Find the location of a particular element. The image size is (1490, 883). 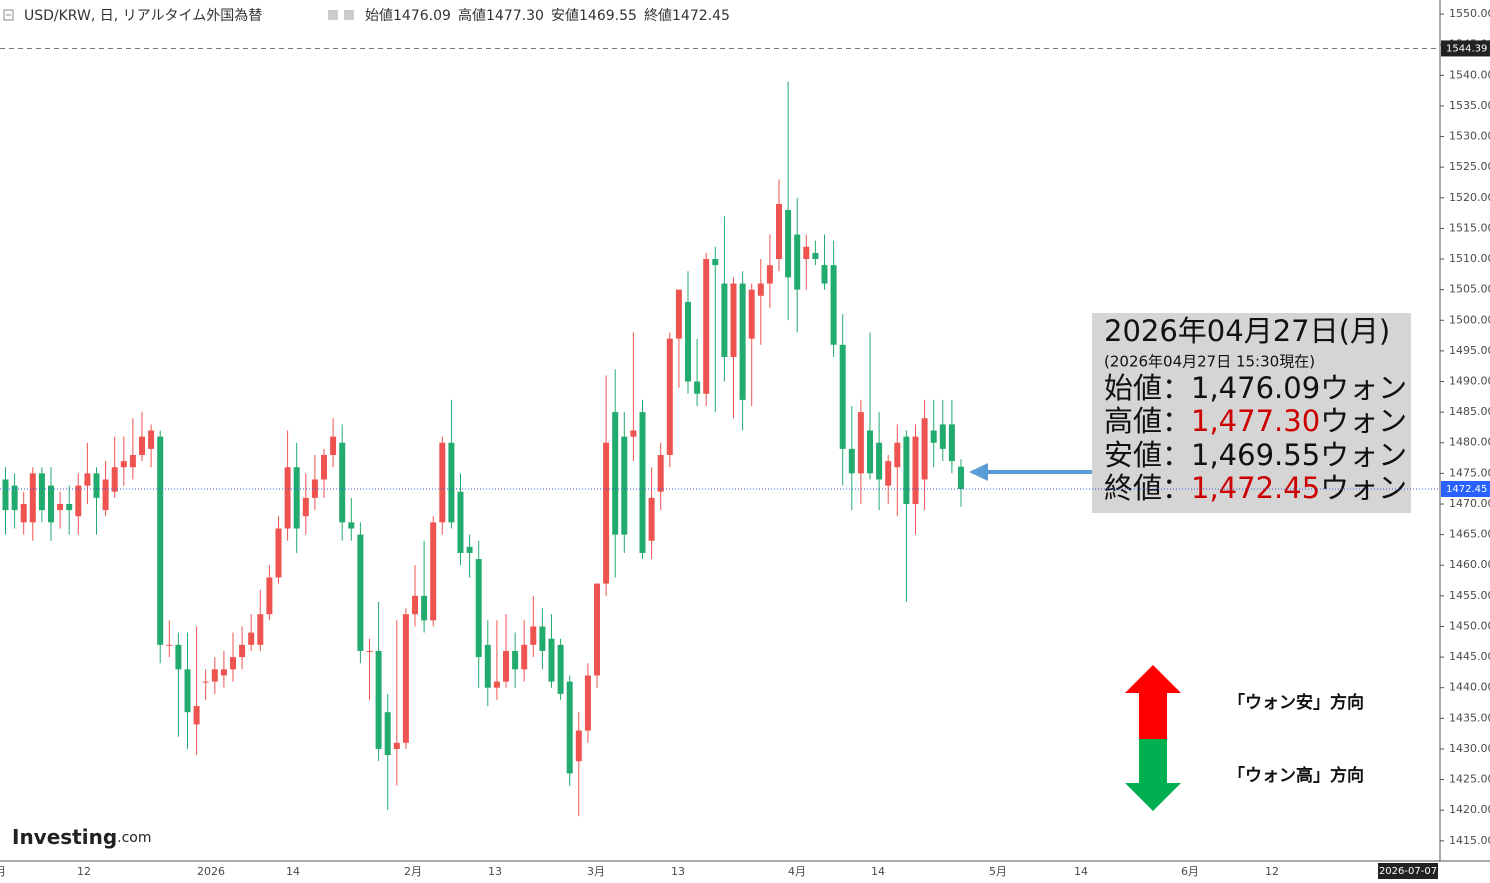

symbol-title: USD/KRW, 日, リアルタイム外国為替 is located at coordinates (143, 16).